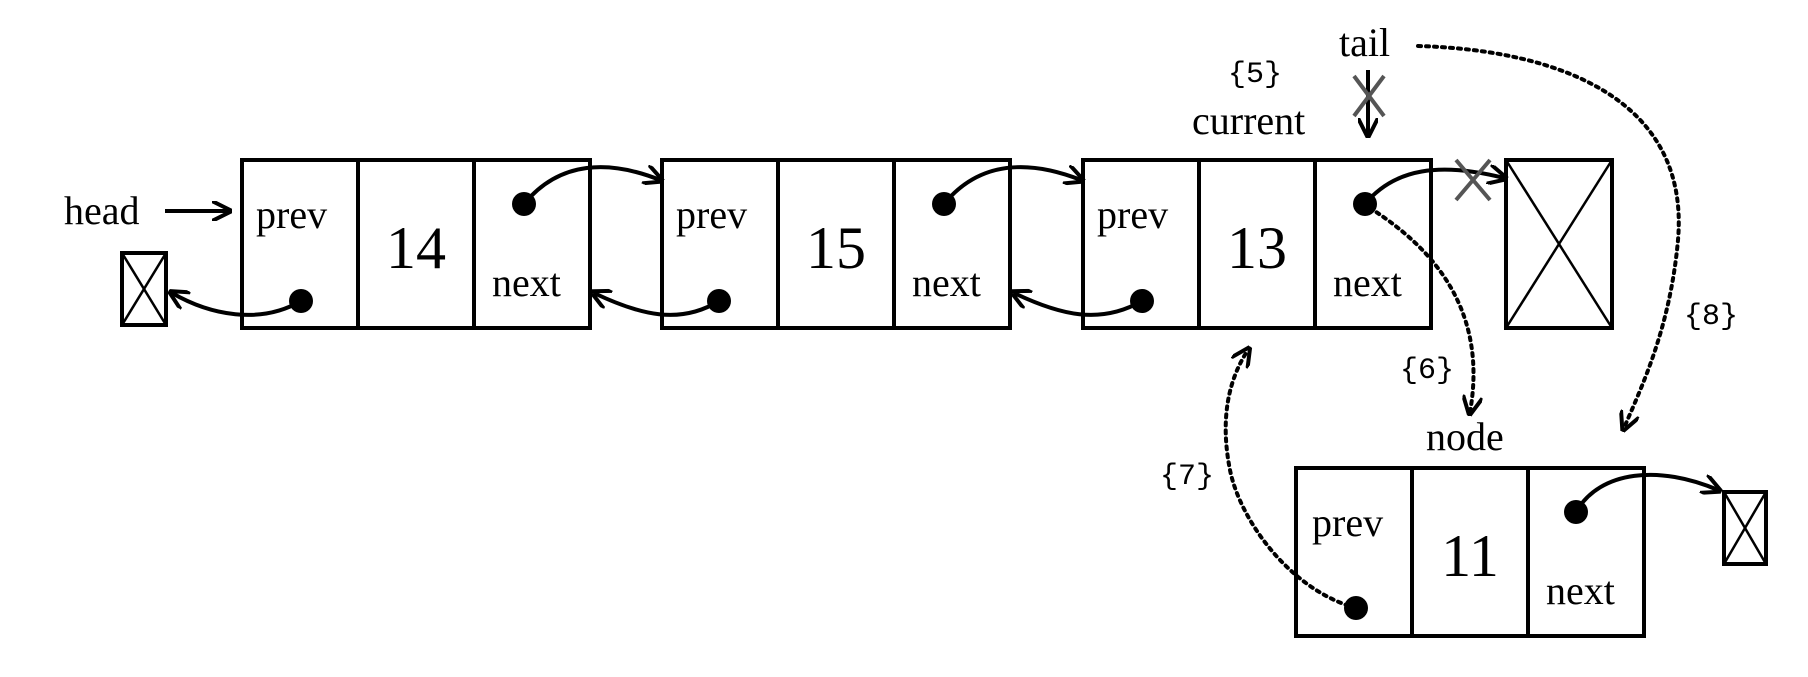 This screenshot has width=1808, height=677. What do you see at coordinates (416, 248) in the screenshot?
I see `node-value: 14` at bounding box center [416, 248].